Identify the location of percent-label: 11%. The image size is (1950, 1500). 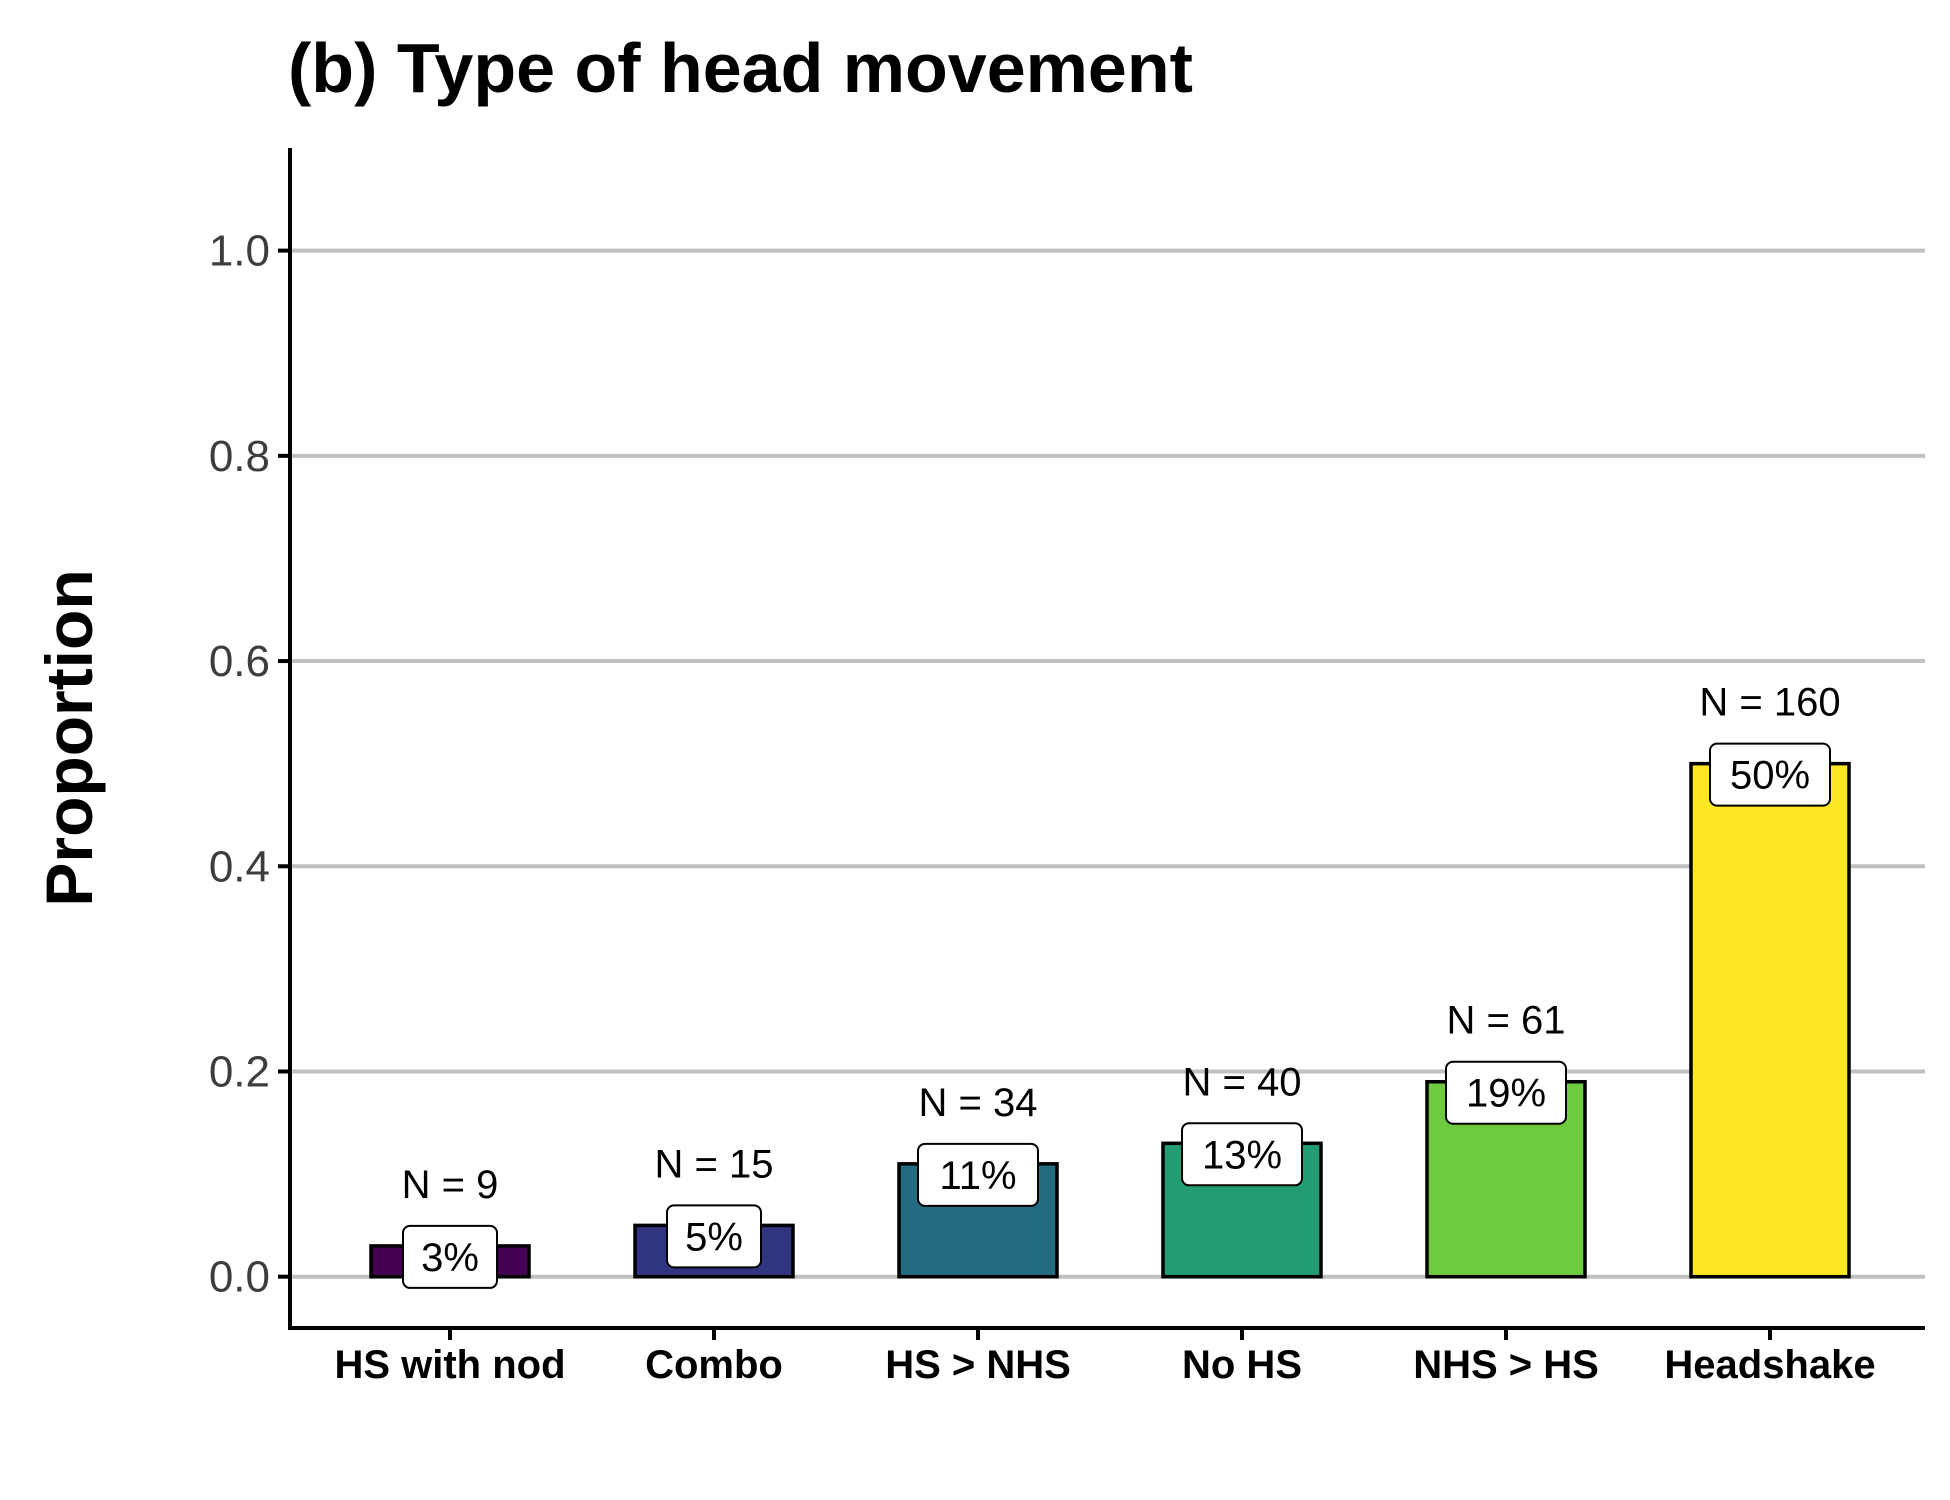
(977, 1176).